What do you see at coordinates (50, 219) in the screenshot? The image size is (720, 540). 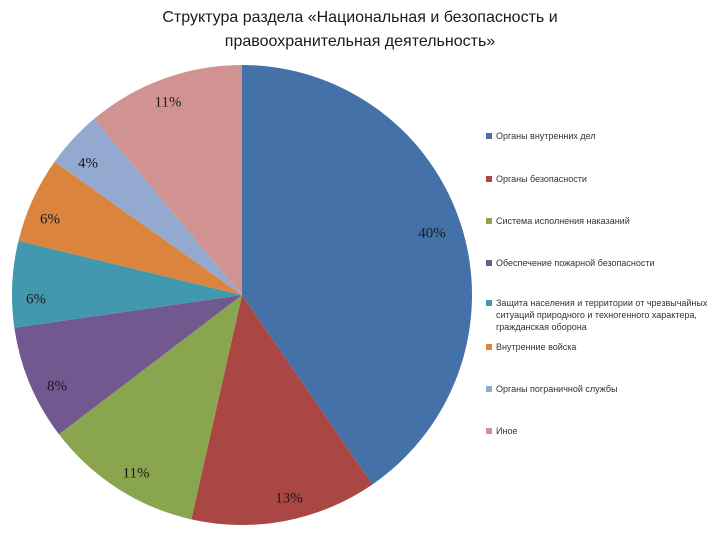 I see `data-label-6: 6%` at bounding box center [50, 219].